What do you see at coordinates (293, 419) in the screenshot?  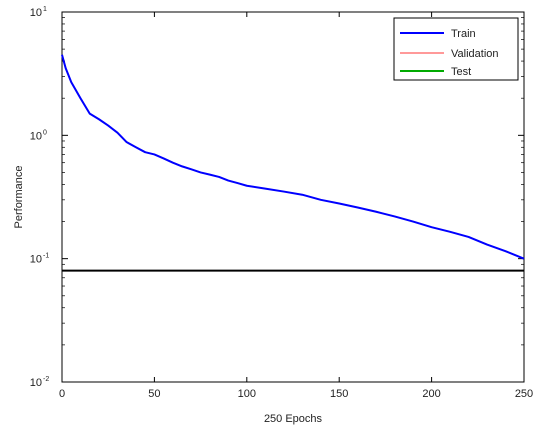 I see `x-axis-label: 250 Epochs` at bounding box center [293, 419].